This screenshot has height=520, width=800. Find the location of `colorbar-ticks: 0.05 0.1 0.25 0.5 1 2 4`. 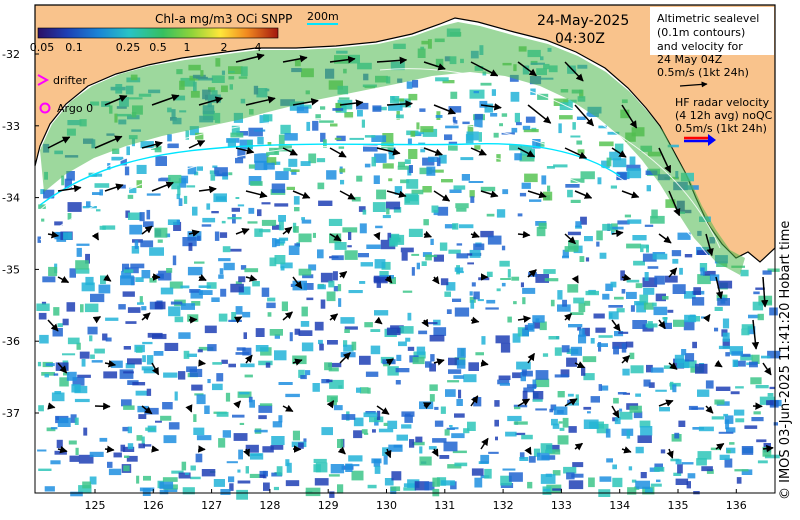

colorbar-ticks: 0.05 0.1 0.25 0.5 1 2 4 is located at coordinates (146, 47).